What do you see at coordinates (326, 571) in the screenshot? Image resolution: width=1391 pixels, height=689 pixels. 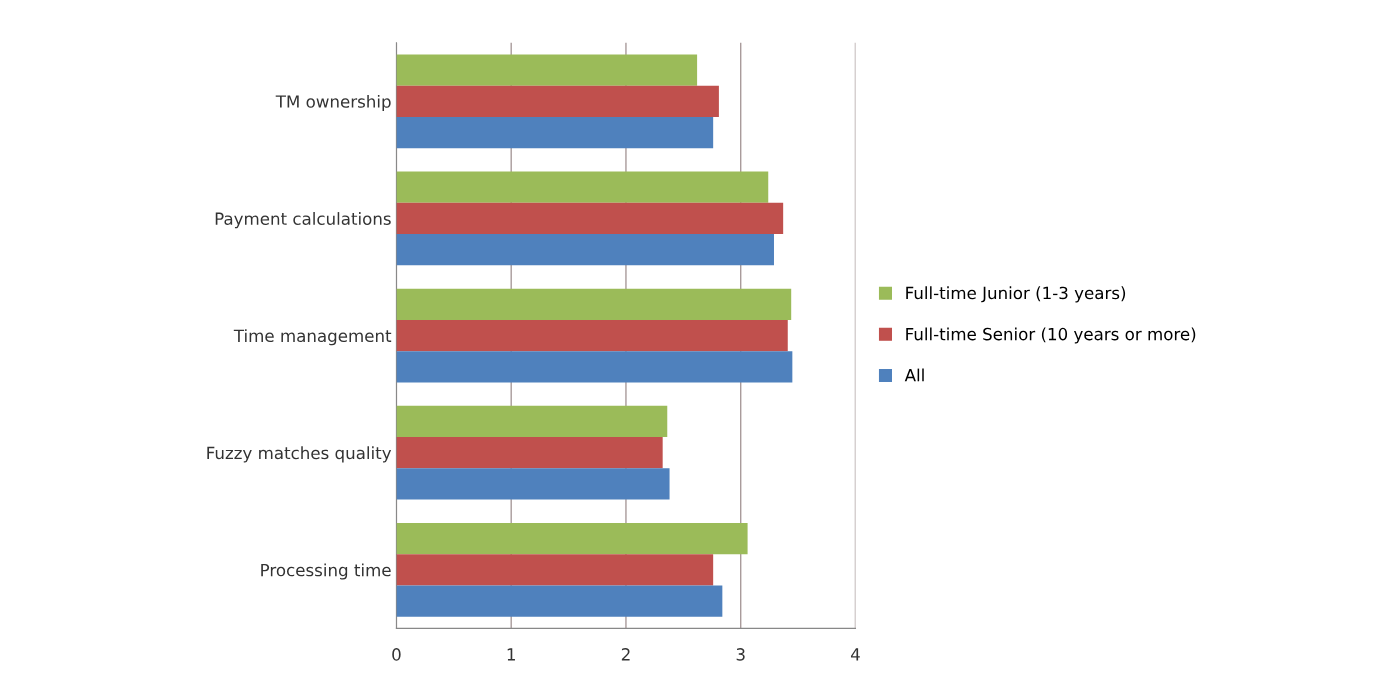 I see `y-tick-label: Processing time` at bounding box center [326, 571].